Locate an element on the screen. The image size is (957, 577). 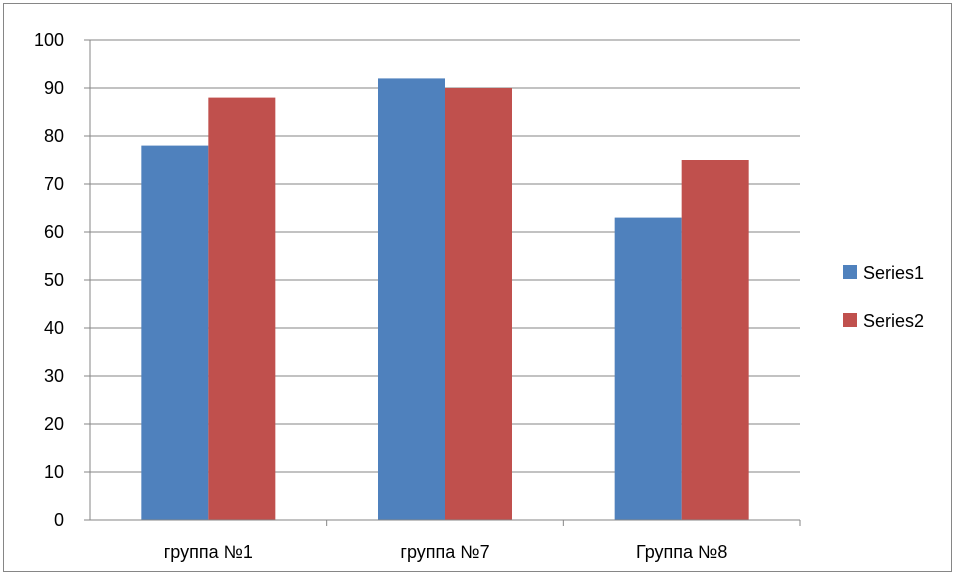
legend-label-series1: Series1 is located at coordinates (893, 273).